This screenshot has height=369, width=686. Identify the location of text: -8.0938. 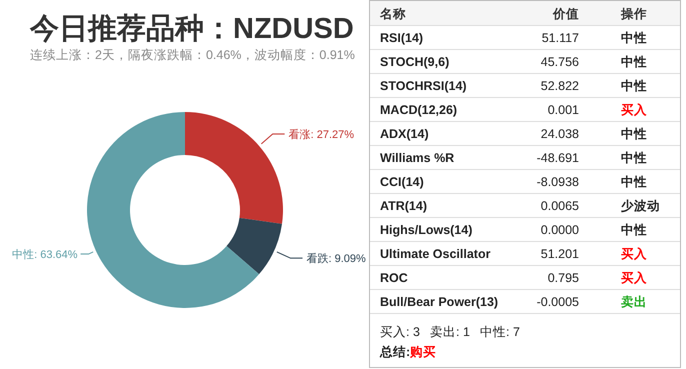
(558, 182).